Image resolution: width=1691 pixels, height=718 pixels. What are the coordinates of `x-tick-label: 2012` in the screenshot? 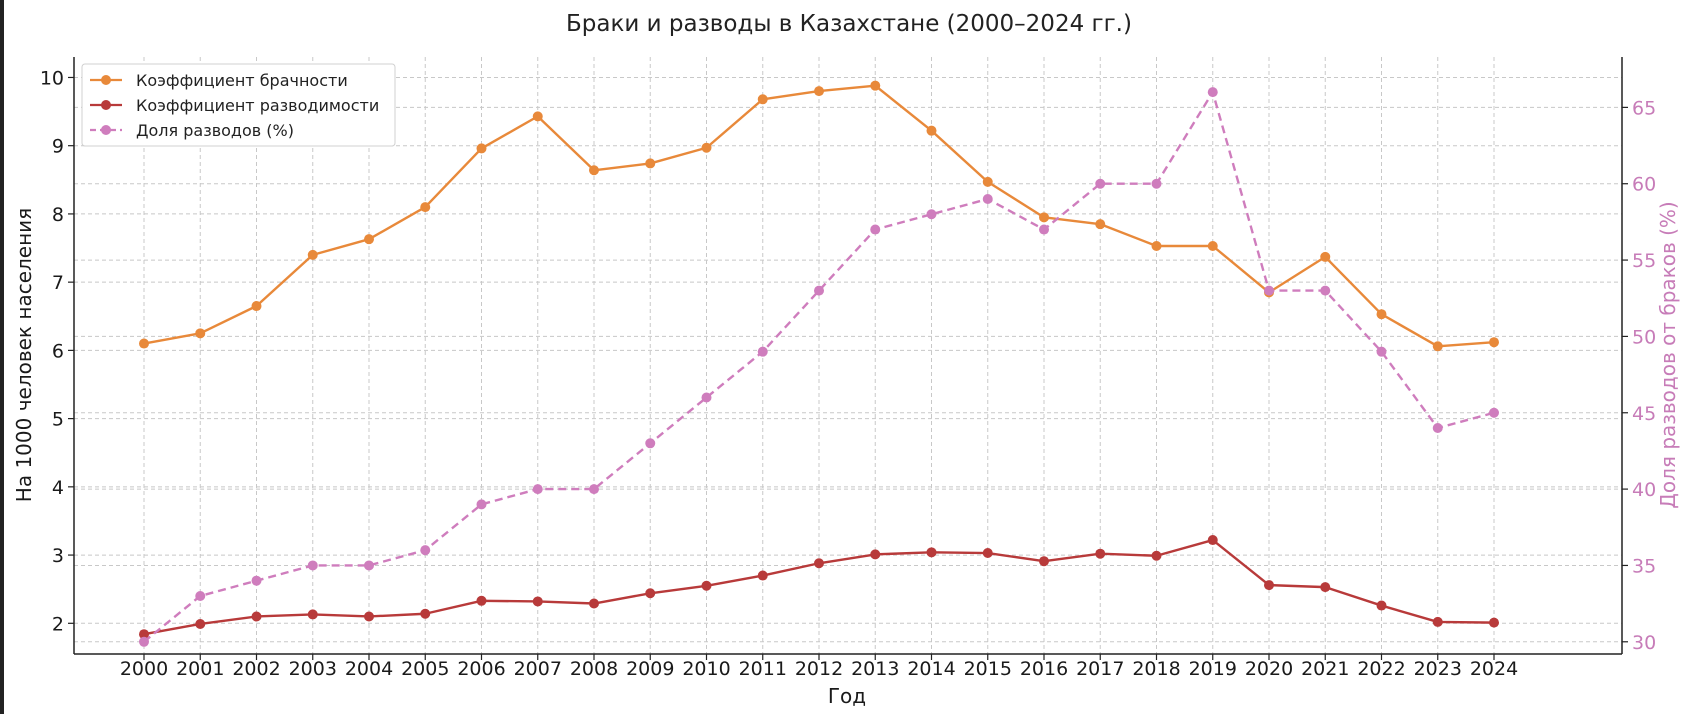 It's located at (819, 669).